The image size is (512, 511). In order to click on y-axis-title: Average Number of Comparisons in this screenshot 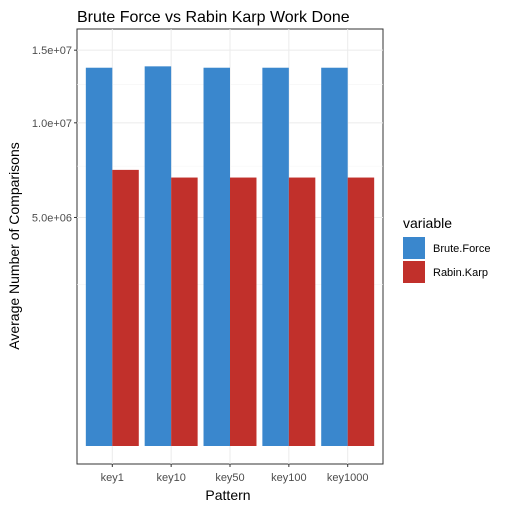, I will do `click(14, 246)`.